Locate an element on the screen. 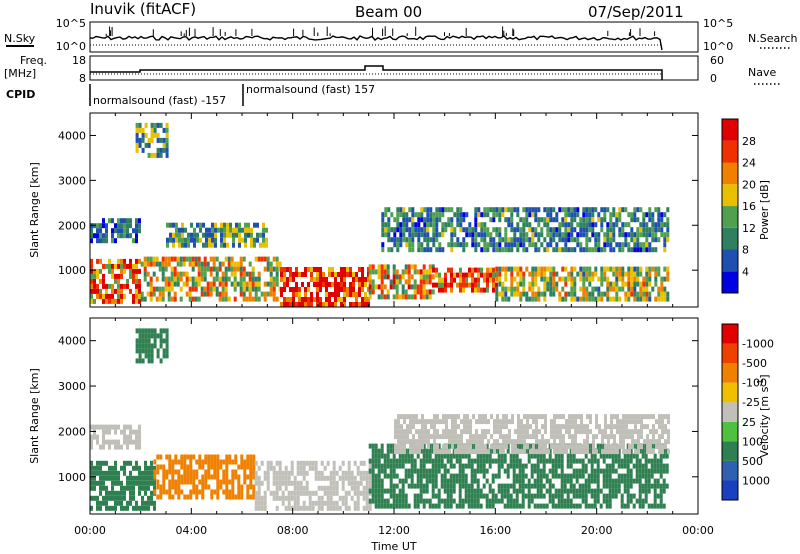  colorbar-tick-label: -500 is located at coordinates (754, 363).